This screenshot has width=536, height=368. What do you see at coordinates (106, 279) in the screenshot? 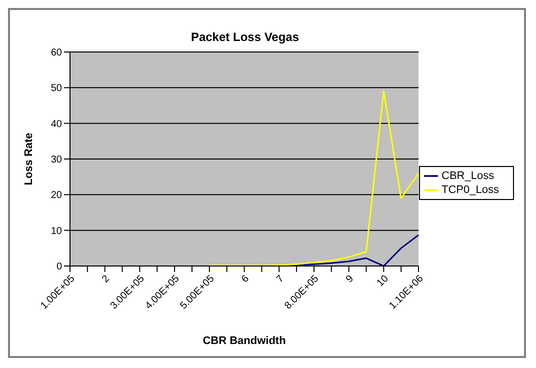
I see `x-tick-label: 2` at bounding box center [106, 279].